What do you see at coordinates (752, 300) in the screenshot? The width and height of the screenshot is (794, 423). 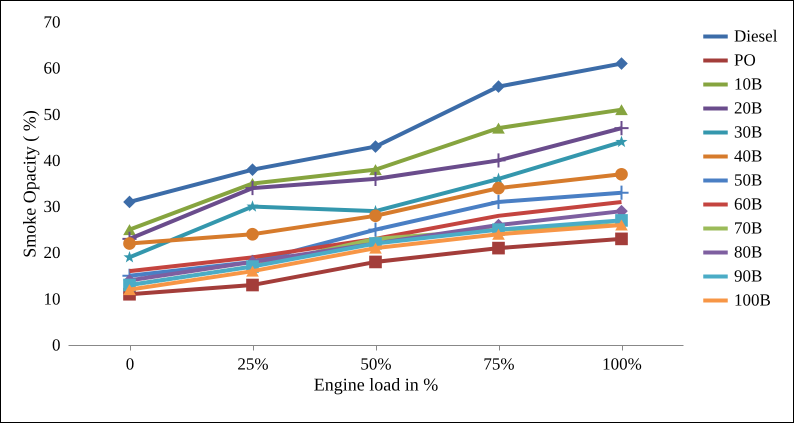 I see `legend-label: 100B` at bounding box center [752, 300].